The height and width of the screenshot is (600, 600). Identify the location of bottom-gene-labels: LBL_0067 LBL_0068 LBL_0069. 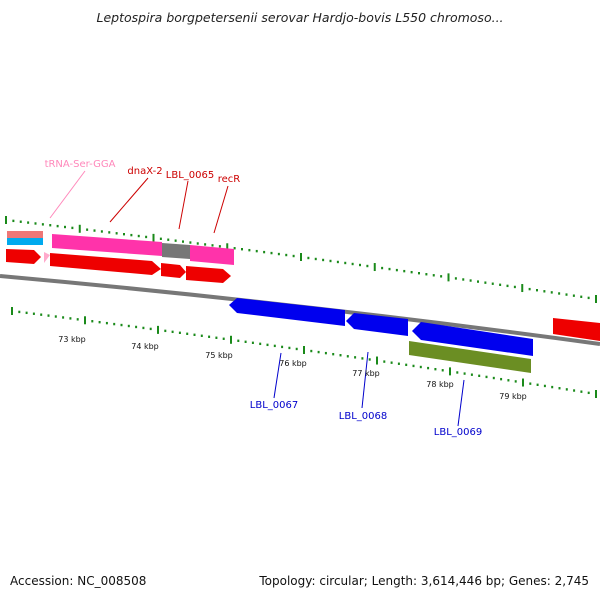
(366, 419).